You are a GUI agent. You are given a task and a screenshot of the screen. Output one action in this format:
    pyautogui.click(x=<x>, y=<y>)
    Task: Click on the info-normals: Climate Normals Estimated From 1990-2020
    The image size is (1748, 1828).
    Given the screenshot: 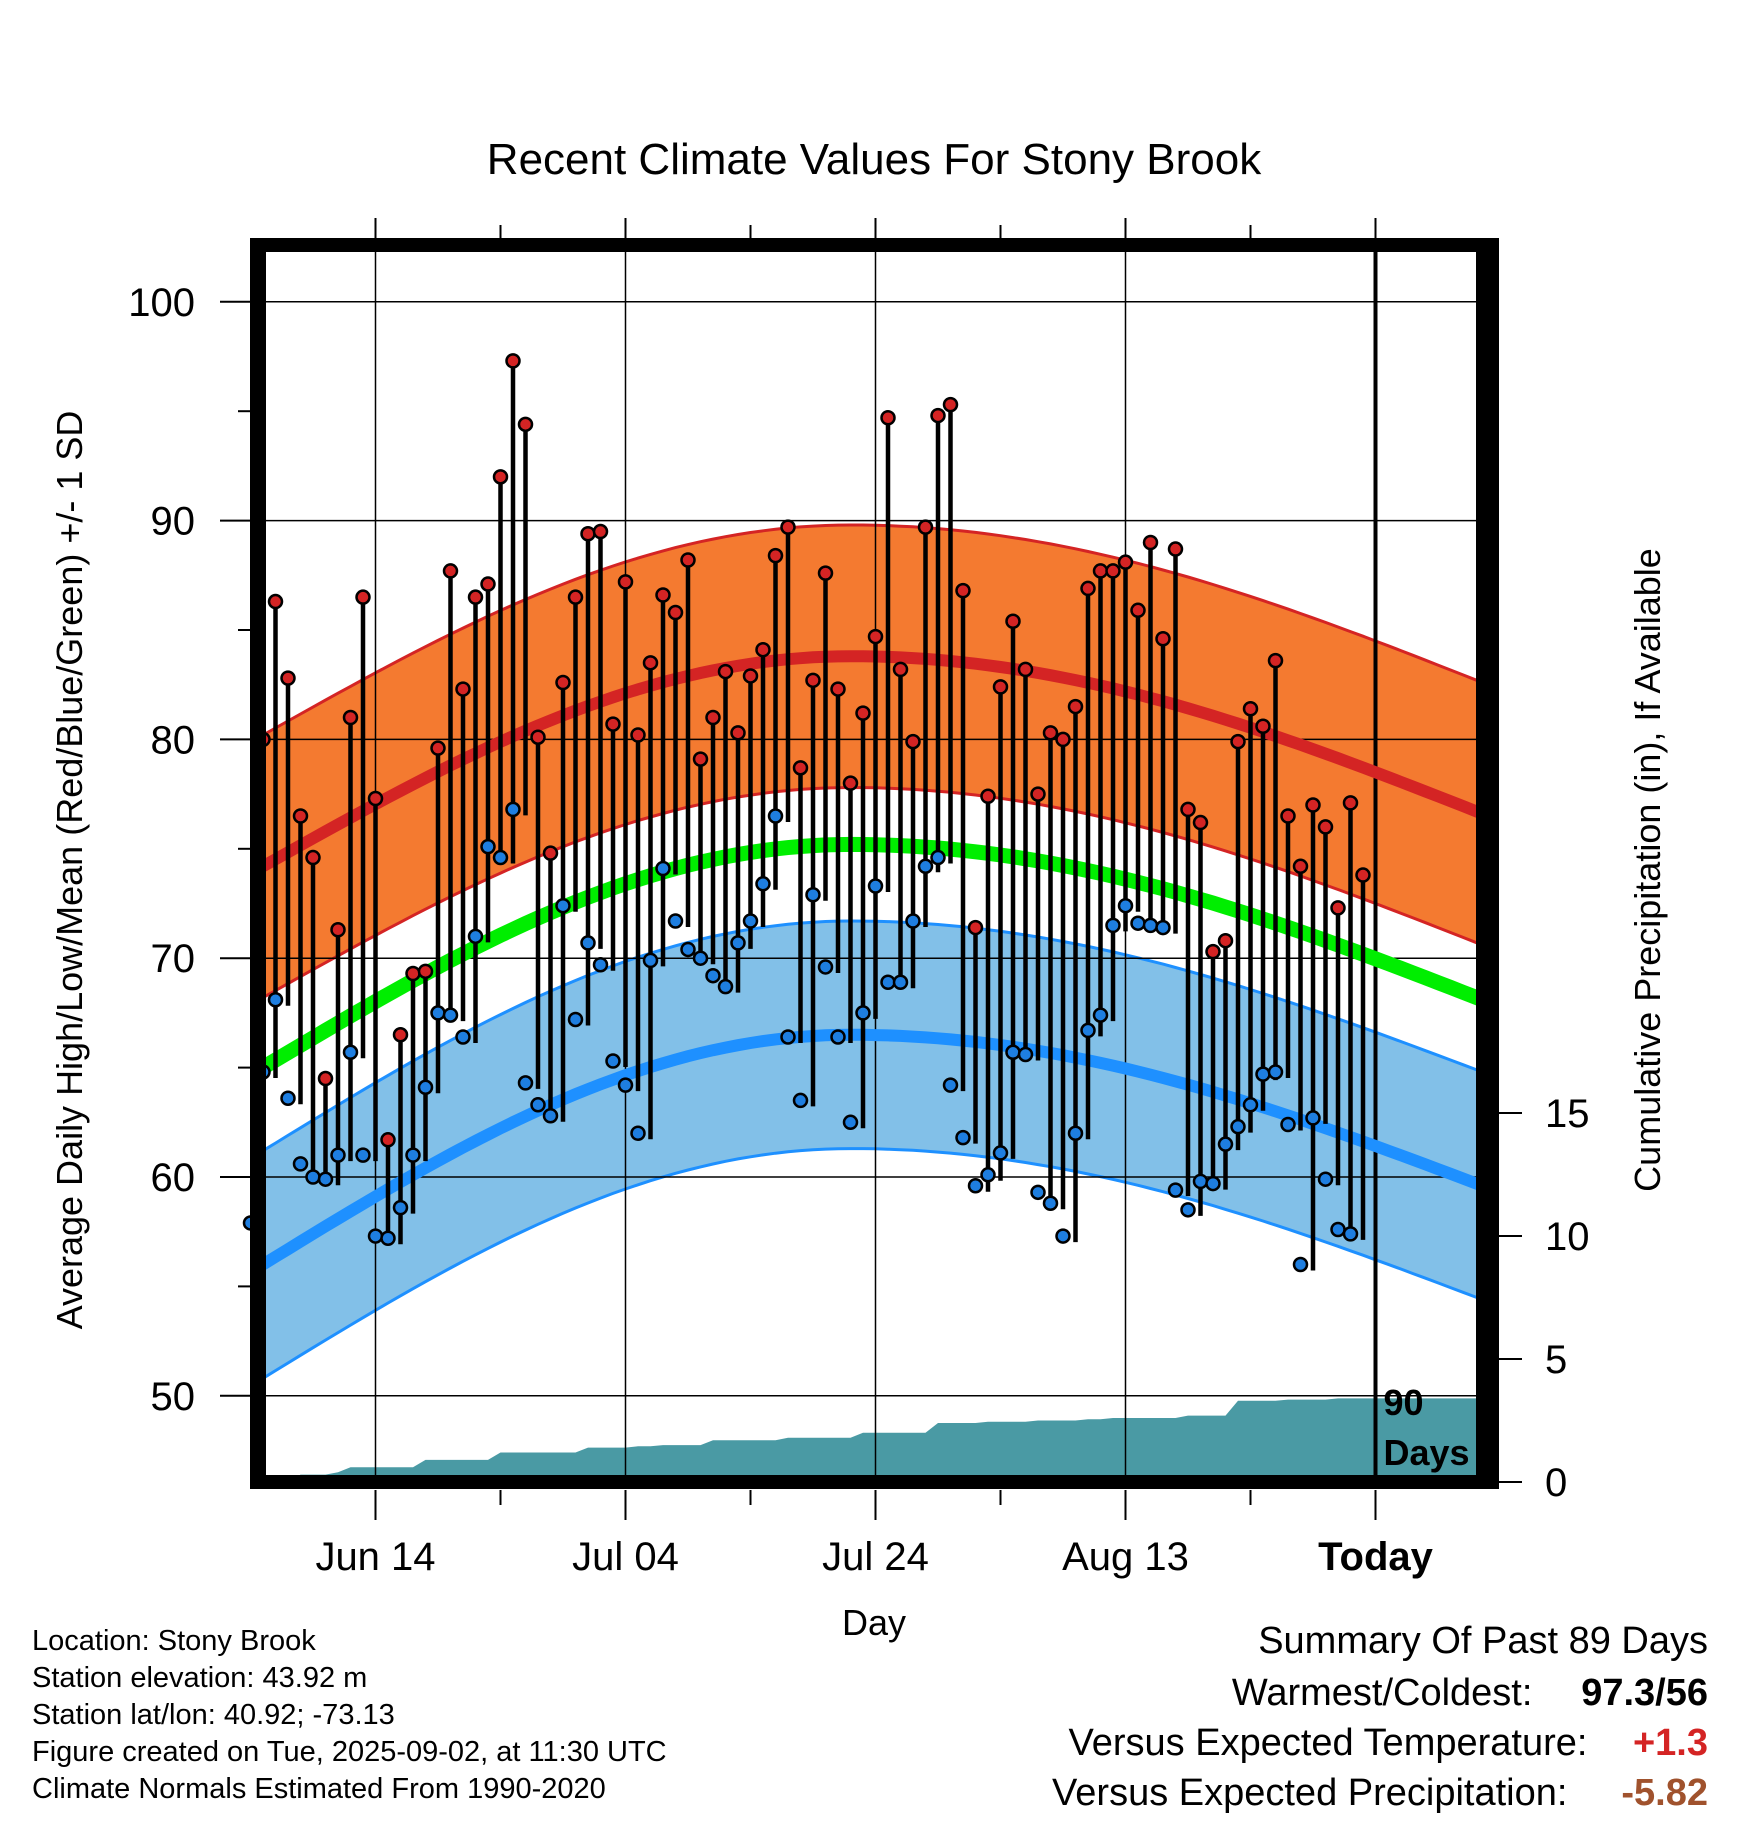 What is the action you would take?
    pyautogui.click(x=319, y=1789)
    